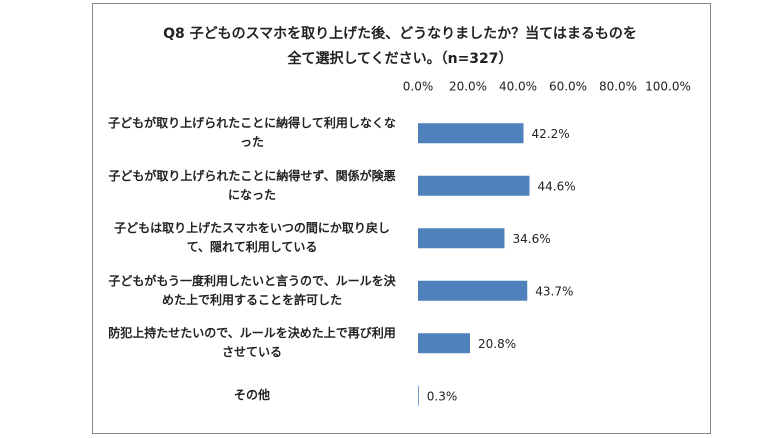 The width and height of the screenshot is (780, 438). What do you see at coordinates (418, 87) in the screenshot?
I see `x-tick-label: 0.0%` at bounding box center [418, 87].